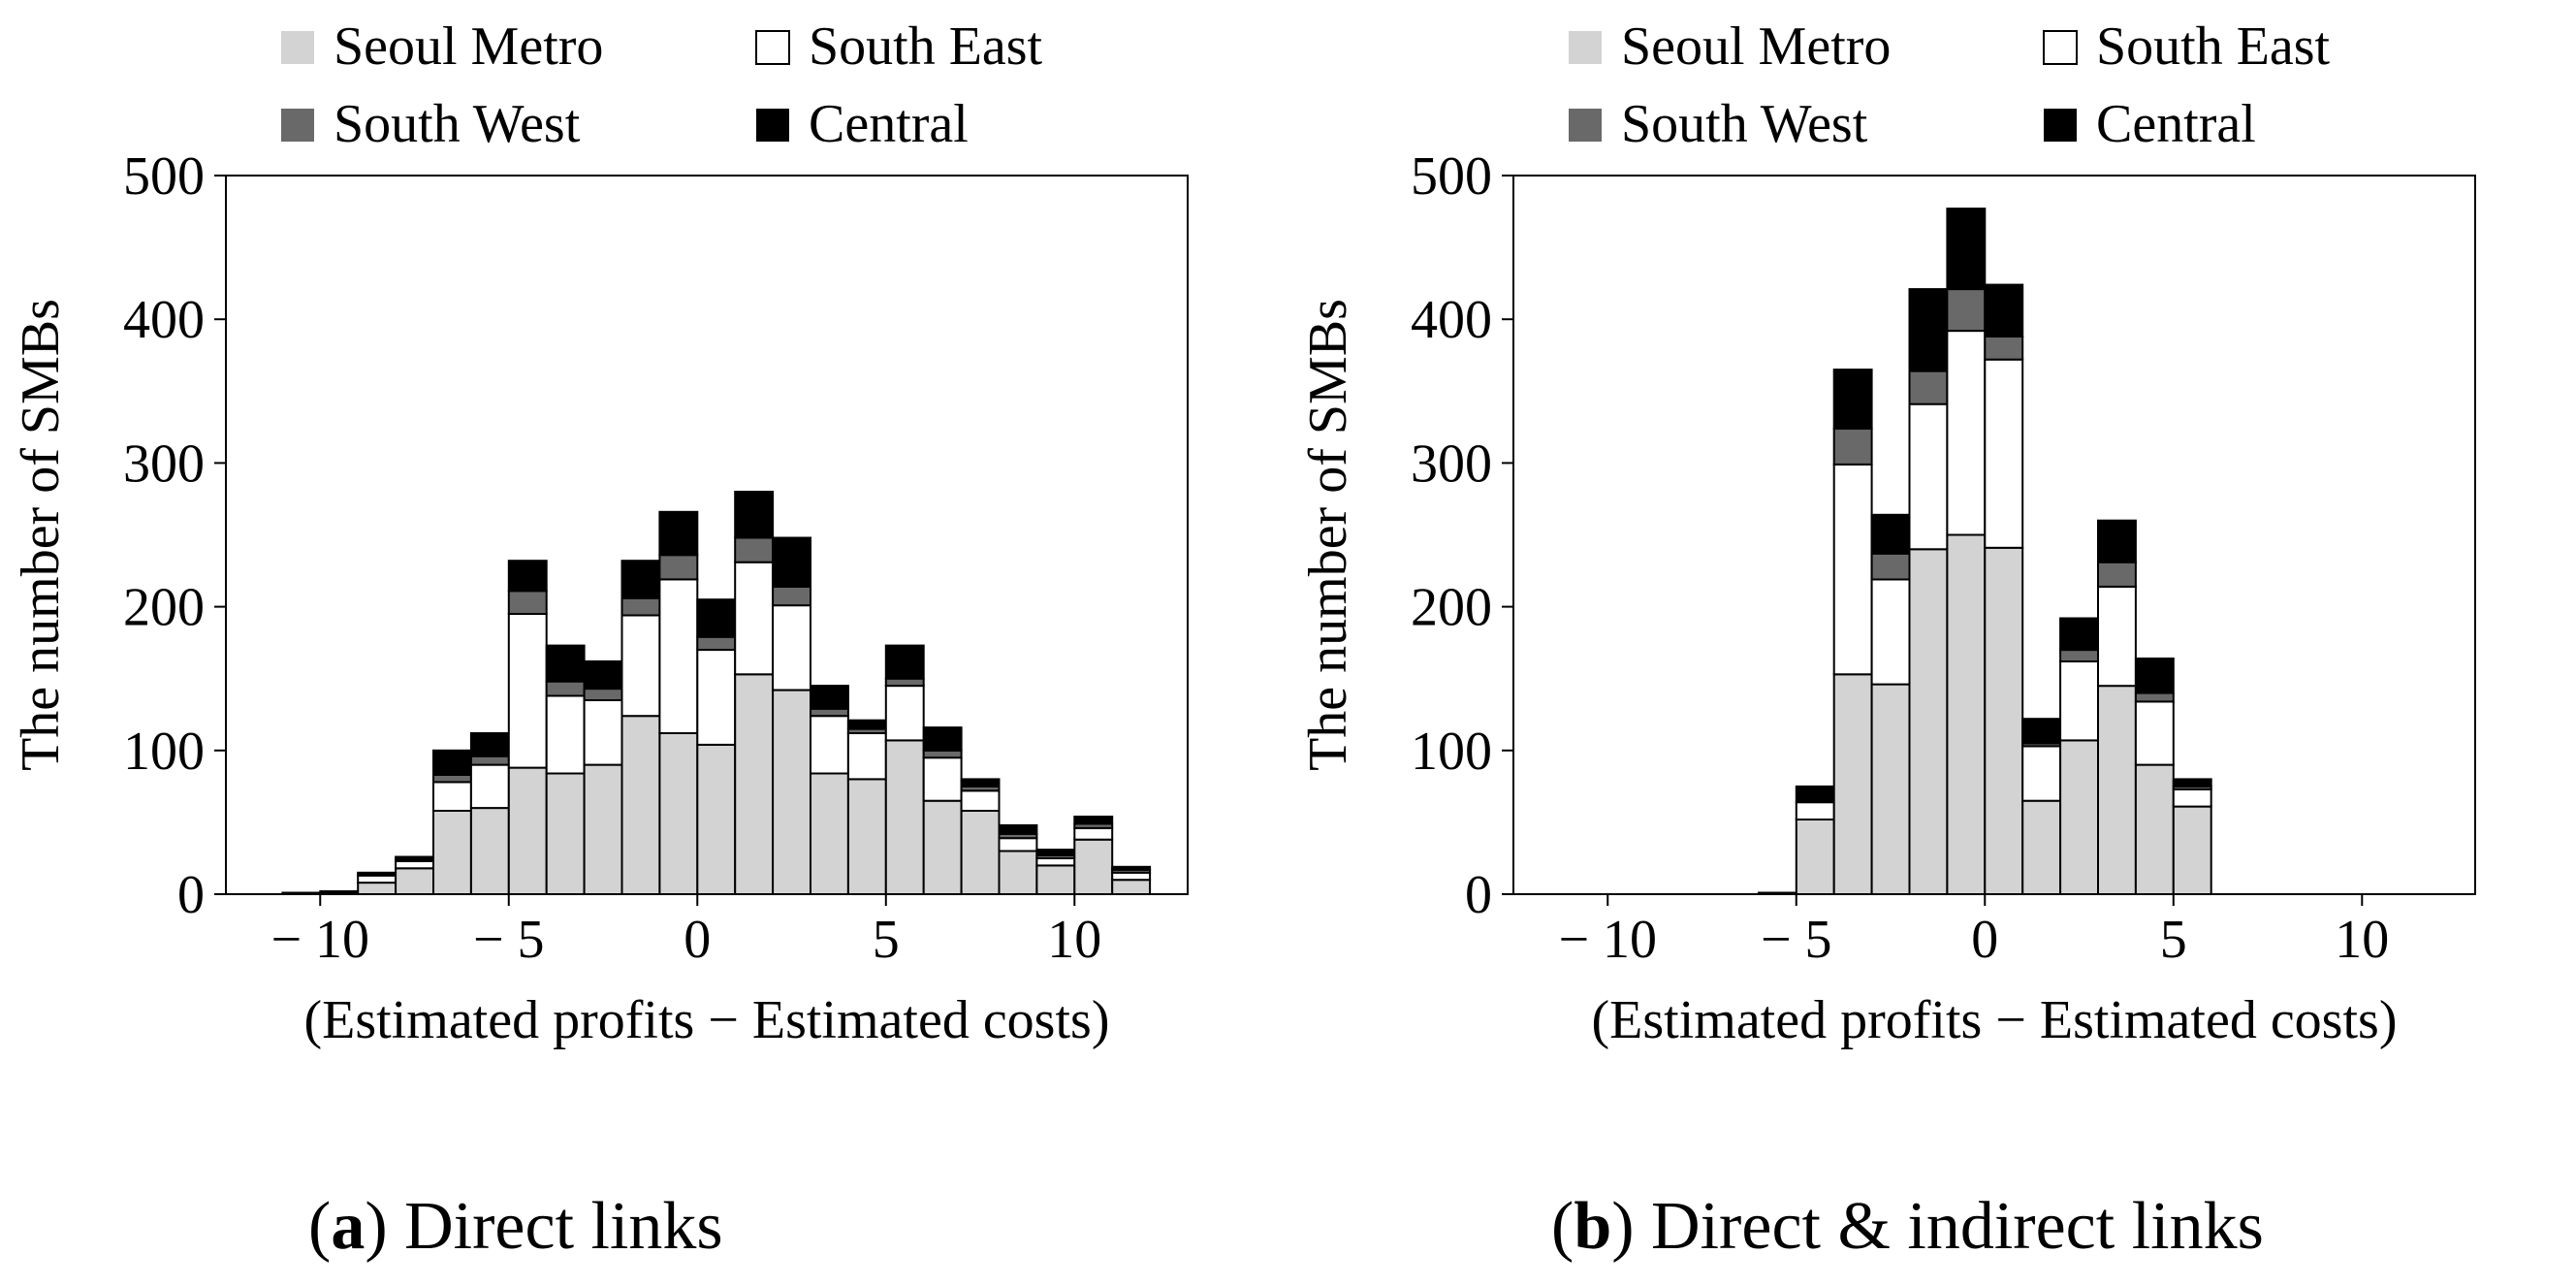 This screenshot has height=1286, width=2576. Describe the element at coordinates (1478, 895) in the screenshot. I see `y-tick-label: 0` at that location.